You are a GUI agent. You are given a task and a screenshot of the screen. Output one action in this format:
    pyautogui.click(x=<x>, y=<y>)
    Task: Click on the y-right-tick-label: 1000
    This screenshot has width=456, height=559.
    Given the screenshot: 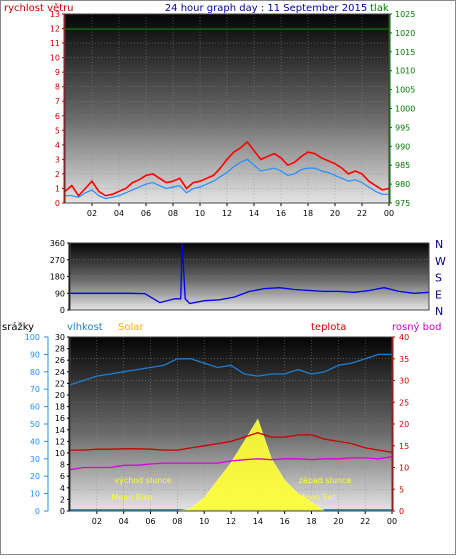 What is the action you would take?
    pyautogui.click(x=405, y=109)
    